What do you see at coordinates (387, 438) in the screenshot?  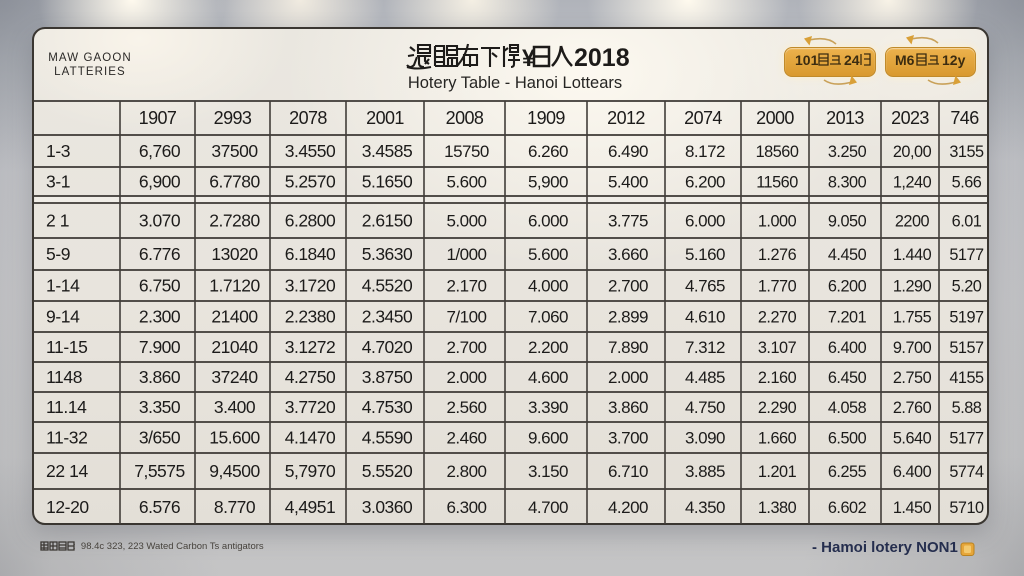 I see `svg-text: 4.5590` at bounding box center [387, 438].